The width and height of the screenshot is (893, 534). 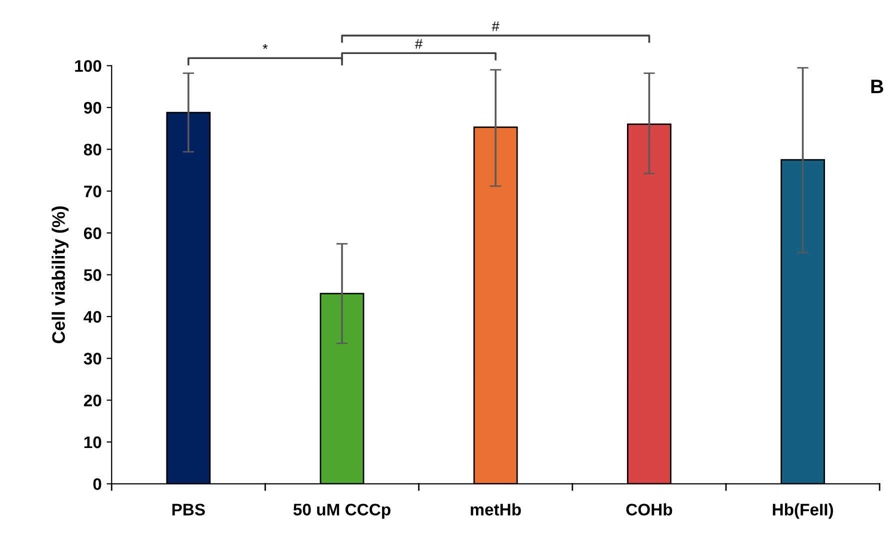 I want to click on y-tick-label: 30, so click(x=93, y=358).